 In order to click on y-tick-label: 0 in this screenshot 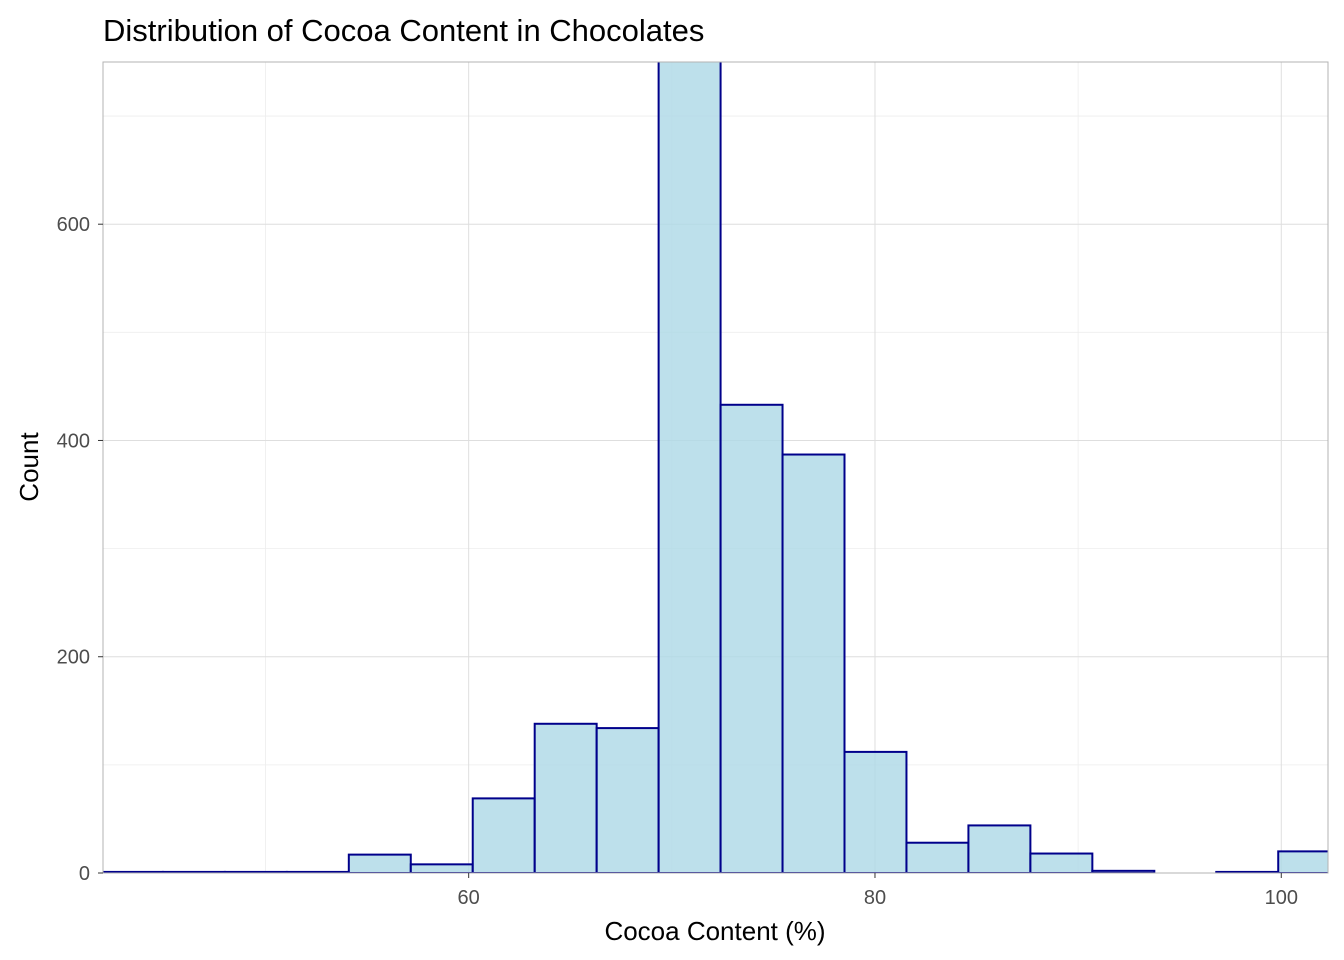, I will do `click(84, 874)`.